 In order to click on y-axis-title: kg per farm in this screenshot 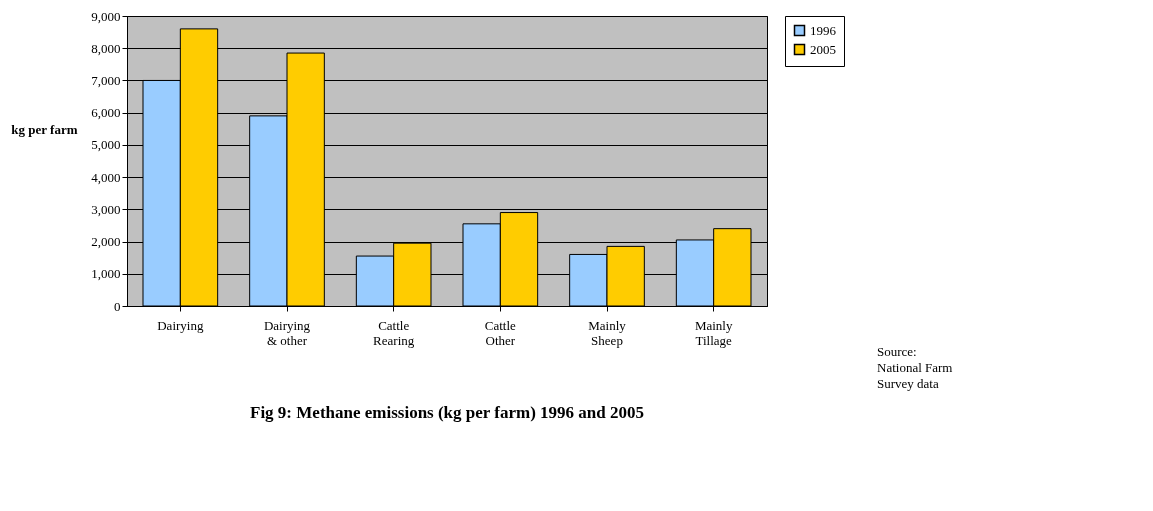, I will do `click(44, 129)`.